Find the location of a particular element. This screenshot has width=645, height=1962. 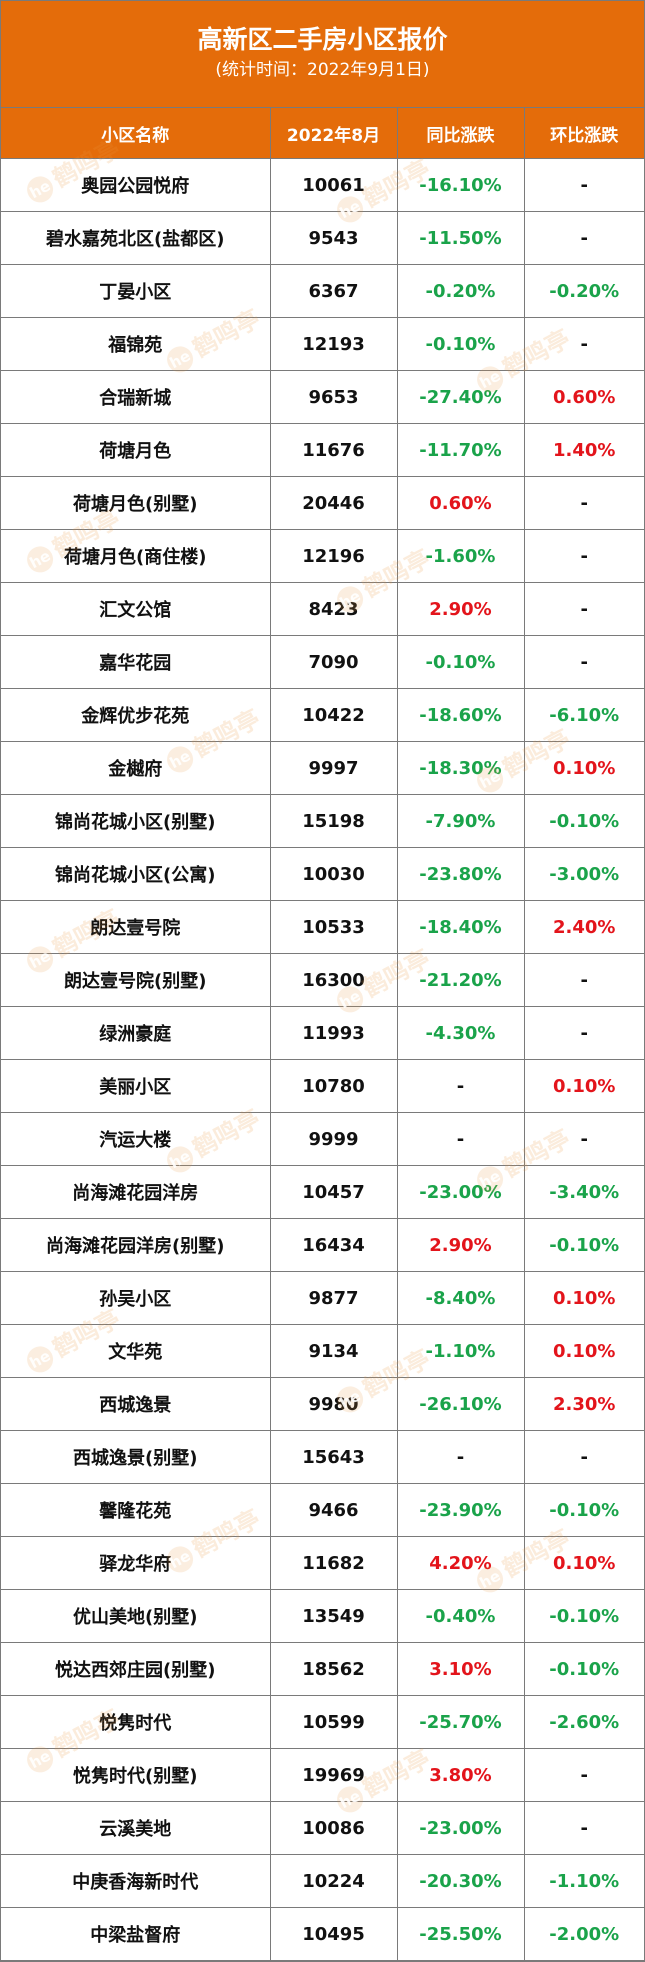

cell-price: 12196 is located at coordinates (333, 556).